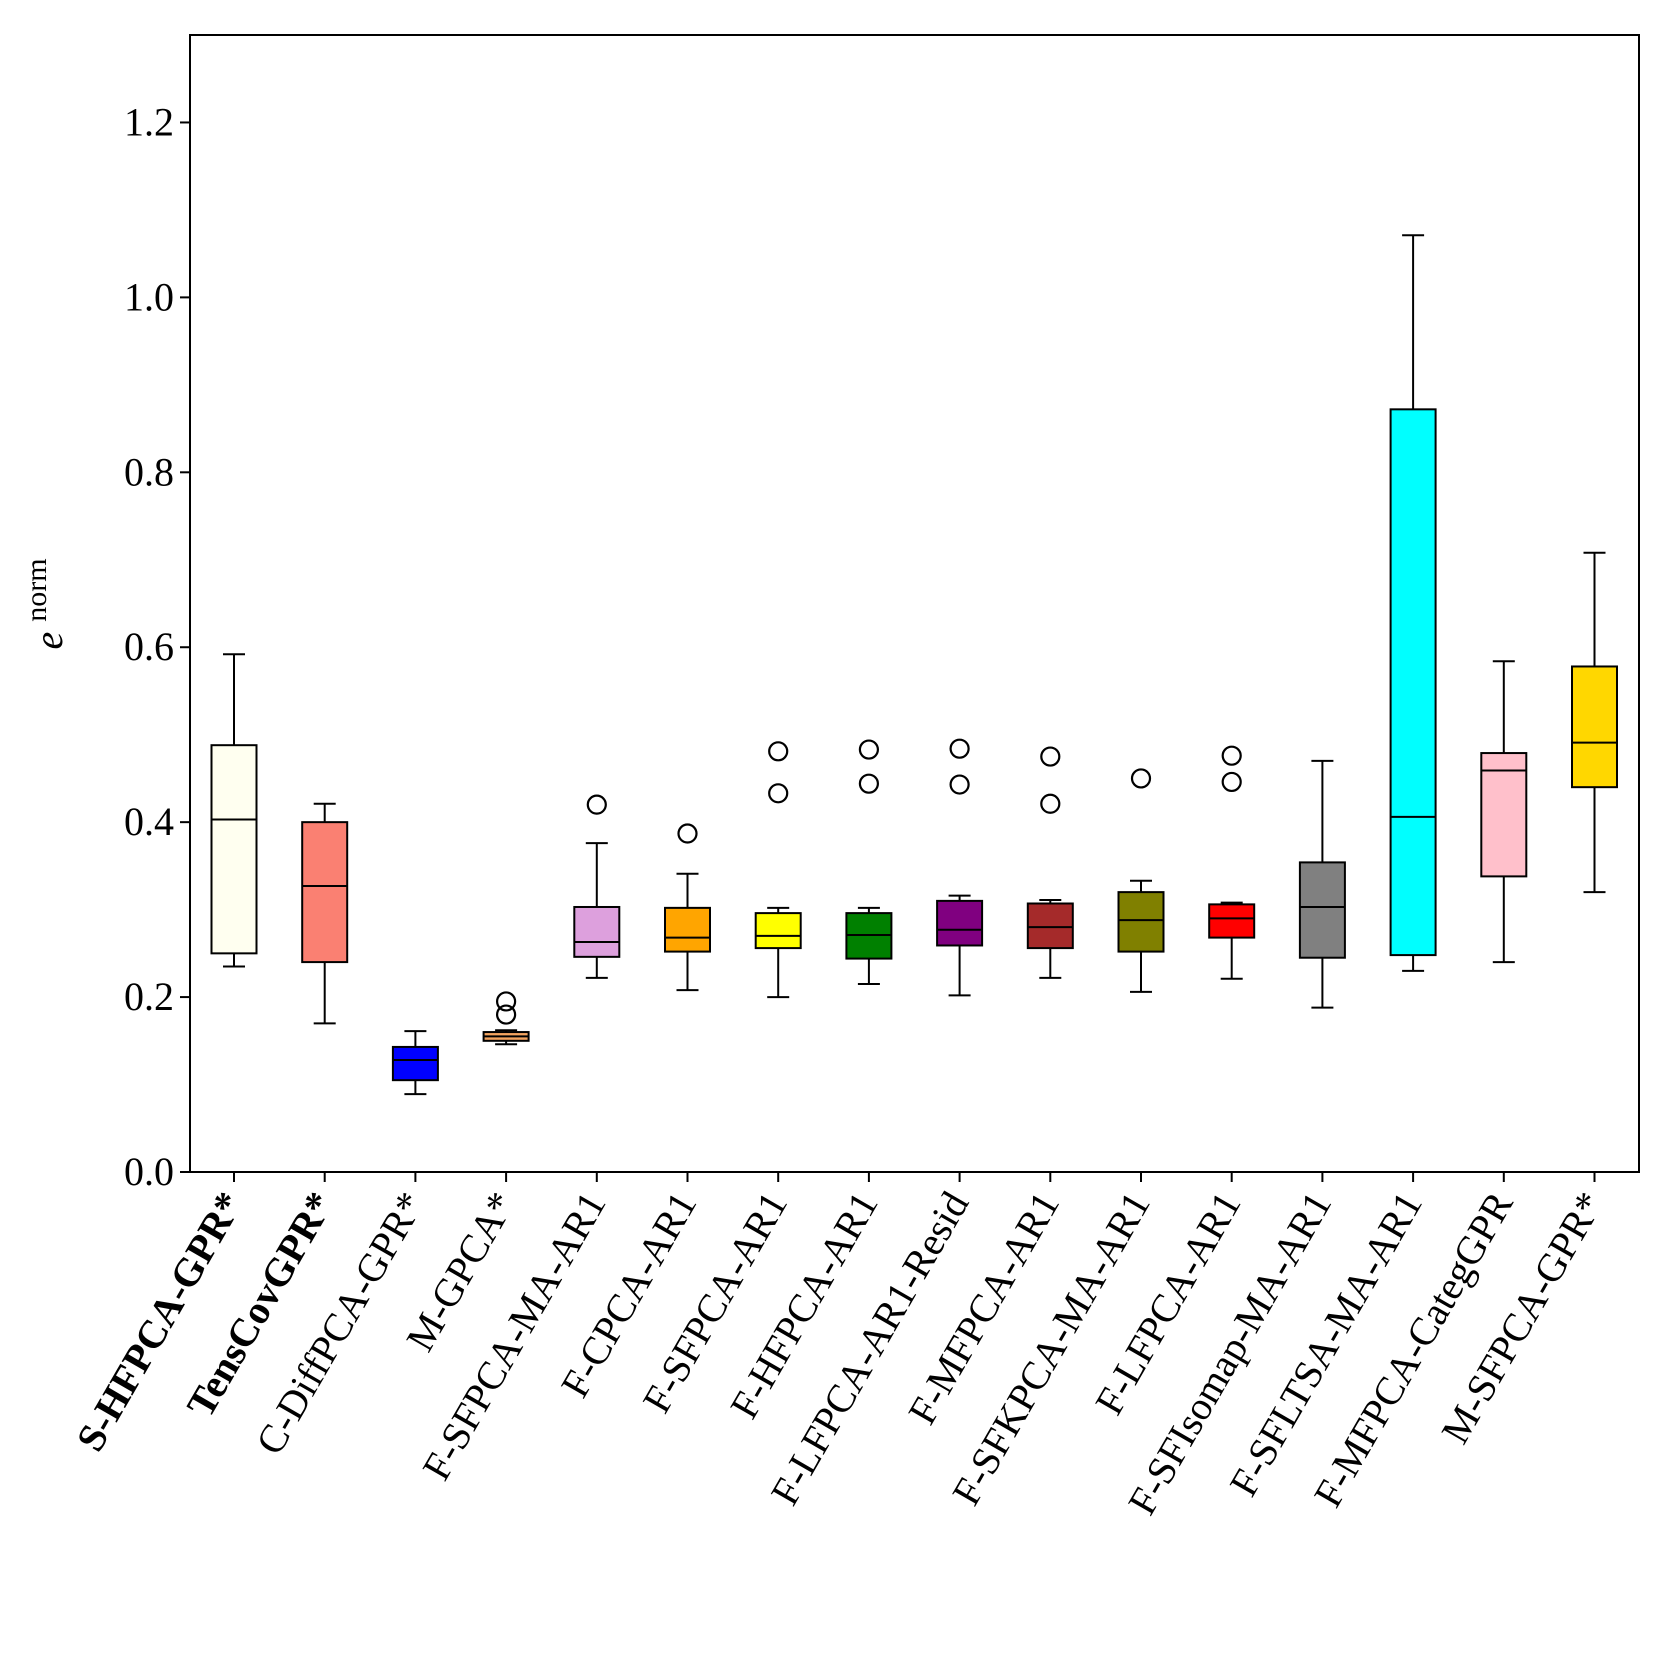 The image size is (1661, 1661). What do you see at coordinates (149, 996) in the screenshot?
I see `y-tick-label: 0.2` at bounding box center [149, 996].